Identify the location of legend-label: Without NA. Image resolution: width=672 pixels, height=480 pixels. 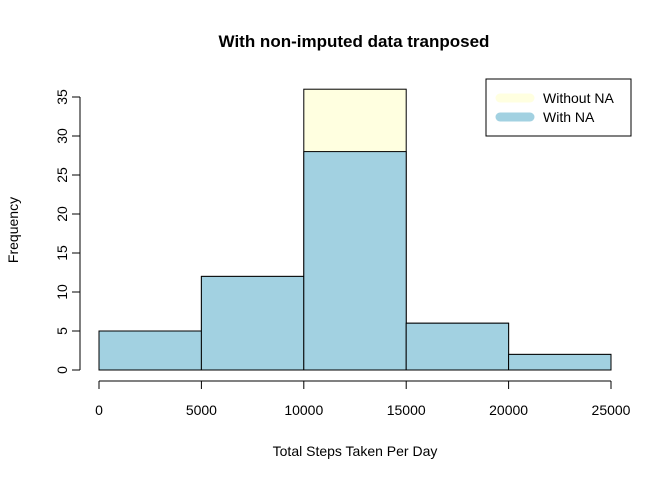
(578, 98).